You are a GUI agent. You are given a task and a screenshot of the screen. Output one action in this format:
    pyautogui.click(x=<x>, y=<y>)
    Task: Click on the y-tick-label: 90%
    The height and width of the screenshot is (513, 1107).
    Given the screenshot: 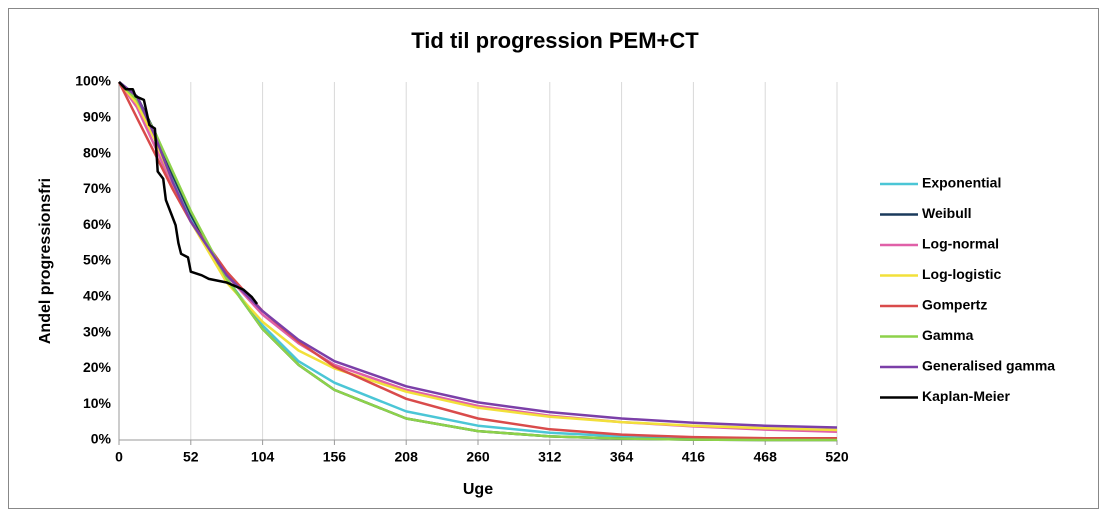 What is the action you would take?
    pyautogui.click(x=97, y=117)
    